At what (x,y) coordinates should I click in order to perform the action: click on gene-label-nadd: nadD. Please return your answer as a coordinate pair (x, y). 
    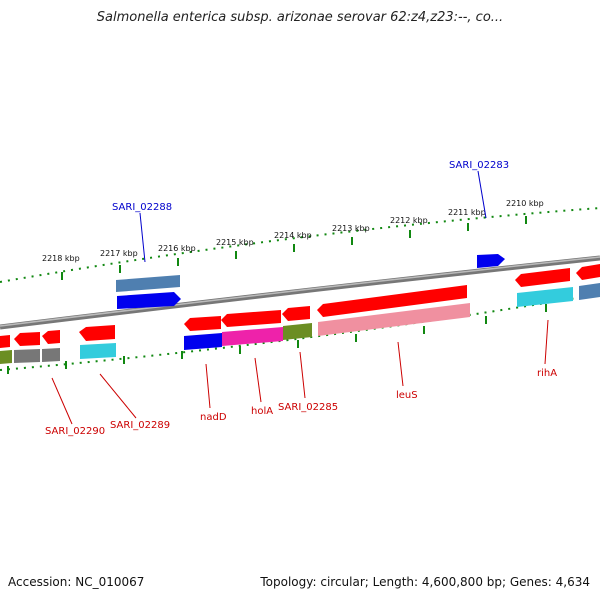
    Looking at the image, I should click on (213, 417).